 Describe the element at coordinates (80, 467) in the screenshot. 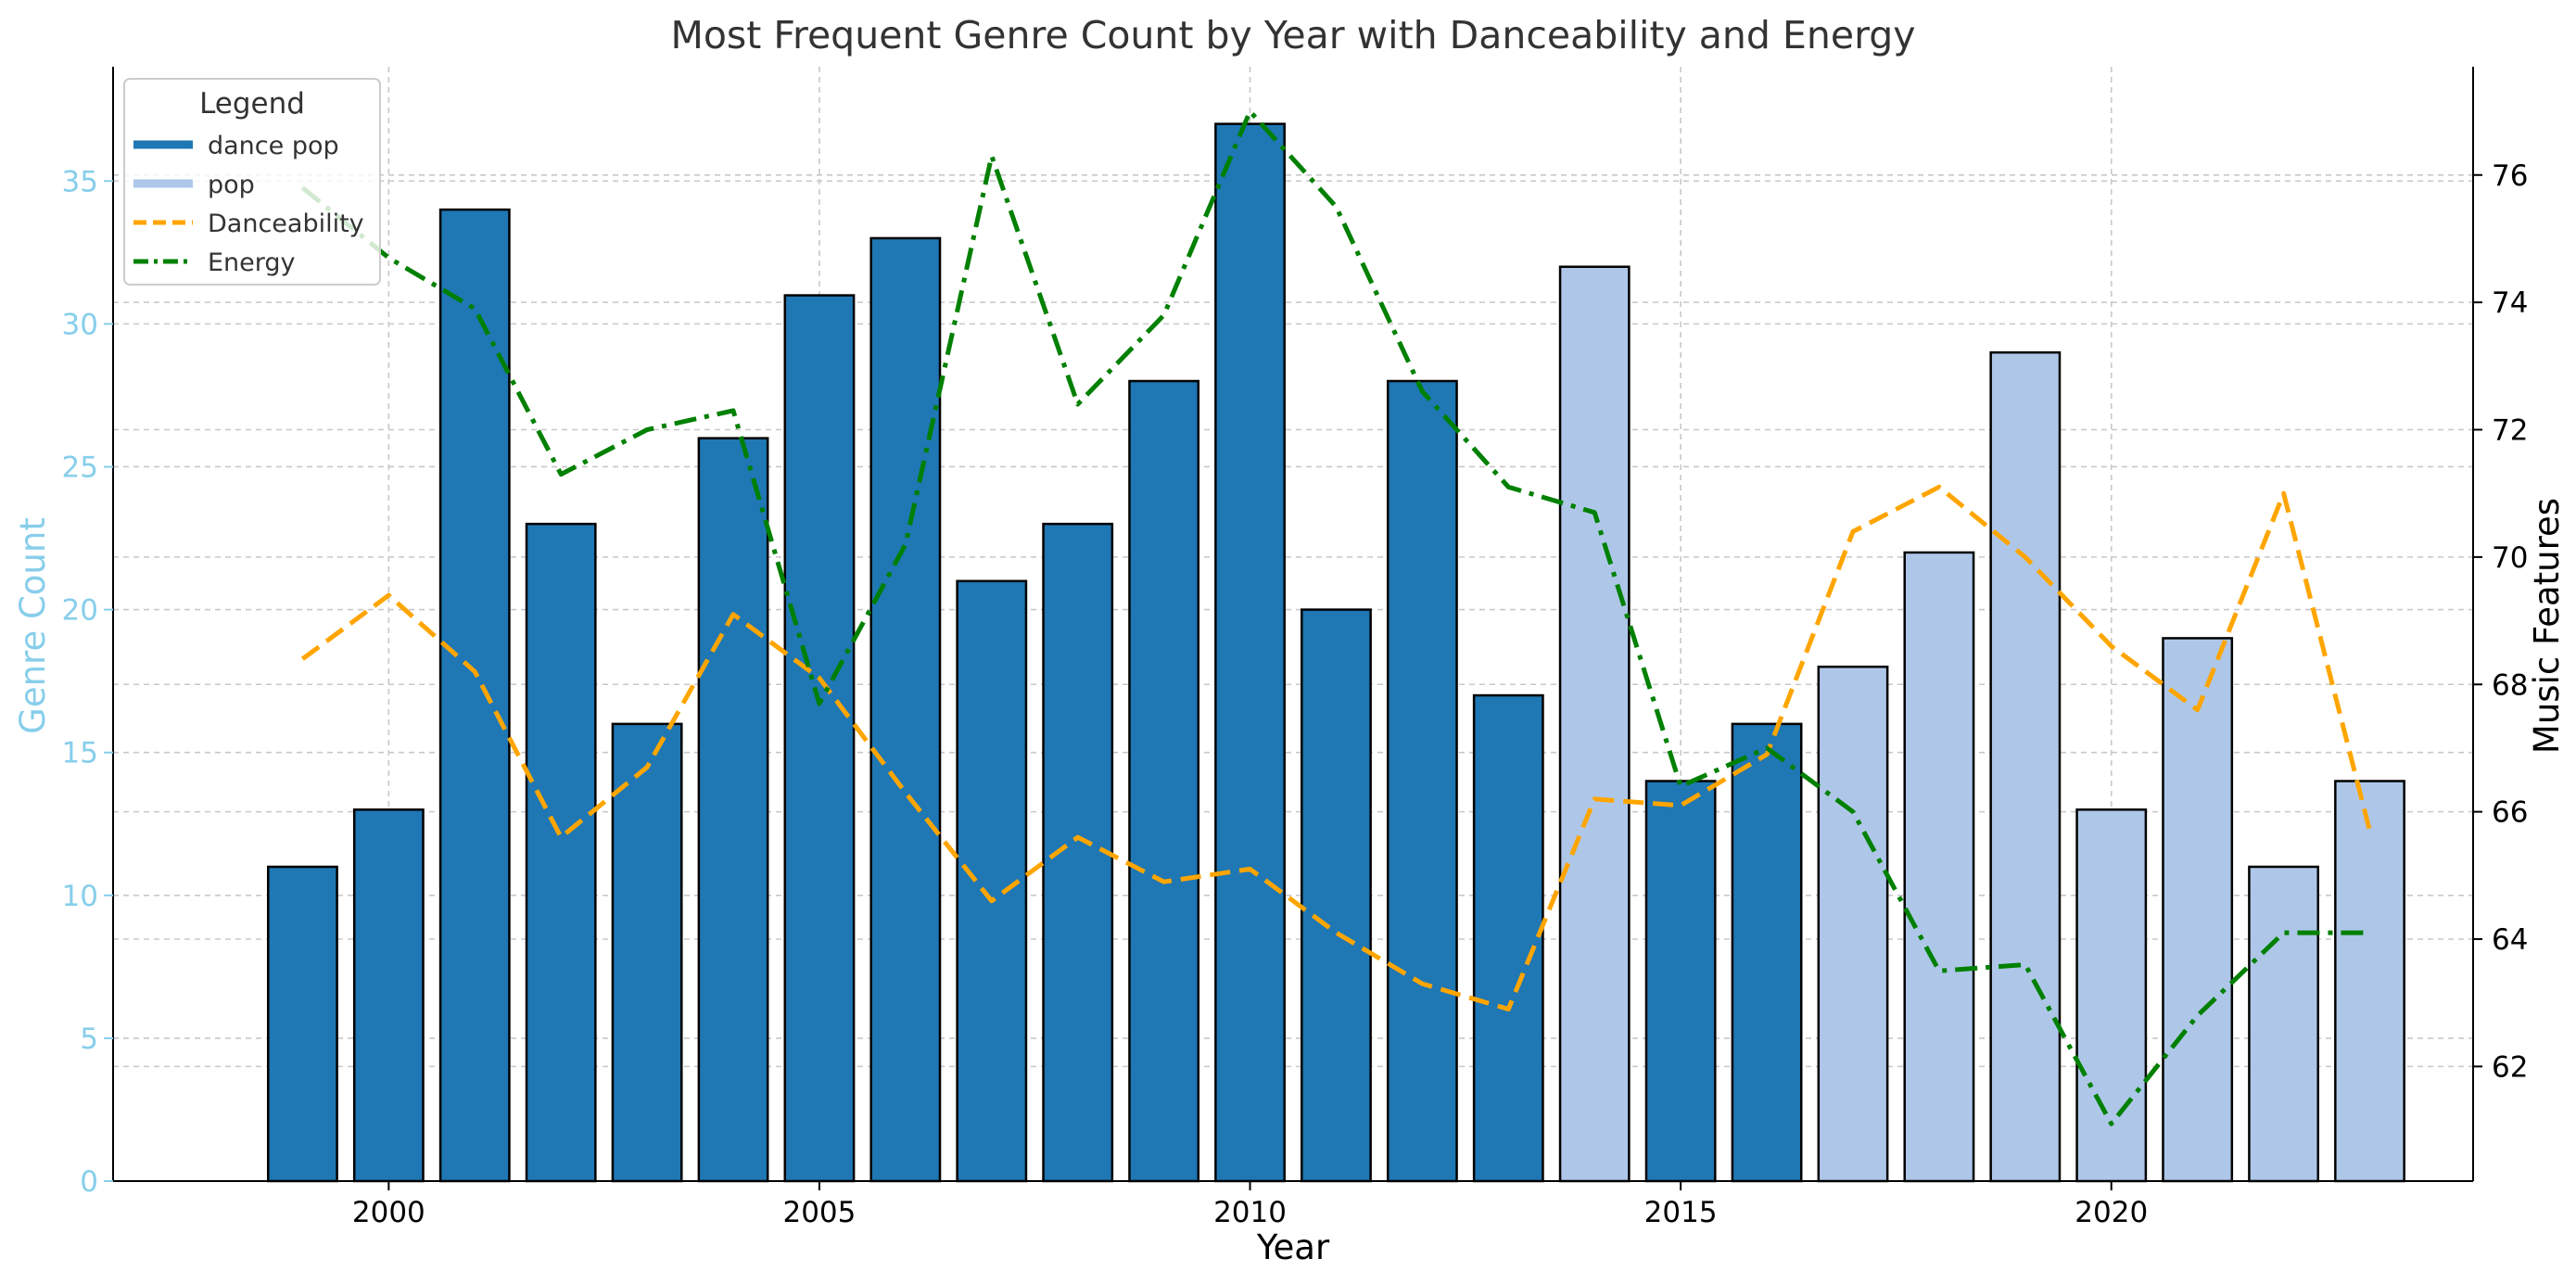

I see `y-left-tick-label: 25` at that location.